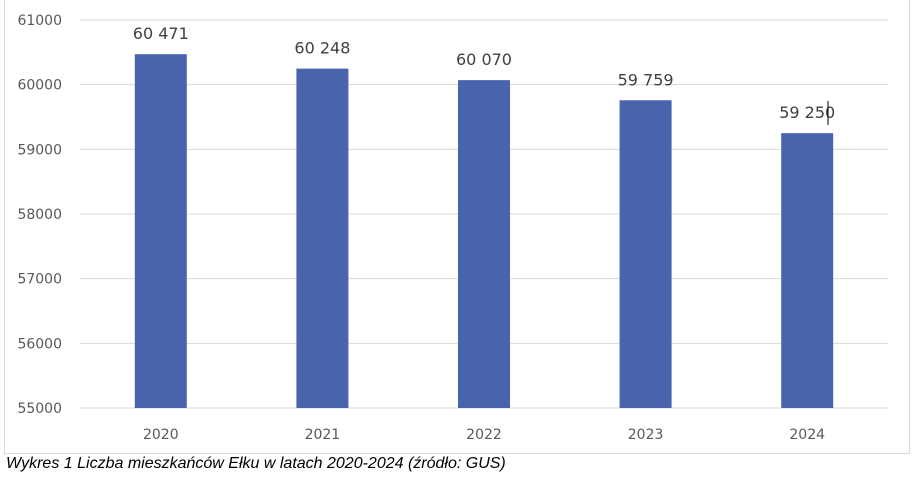  I want to click on data-label: 60 471, so click(161, 33).